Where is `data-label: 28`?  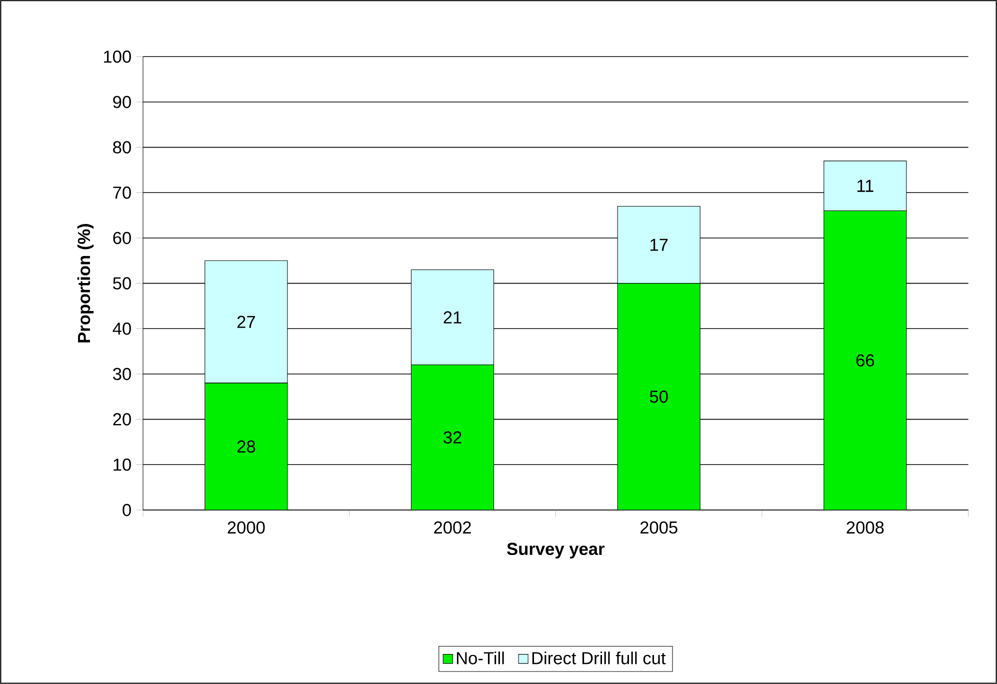 data-label: 28 is located at coordinates (246, 446).